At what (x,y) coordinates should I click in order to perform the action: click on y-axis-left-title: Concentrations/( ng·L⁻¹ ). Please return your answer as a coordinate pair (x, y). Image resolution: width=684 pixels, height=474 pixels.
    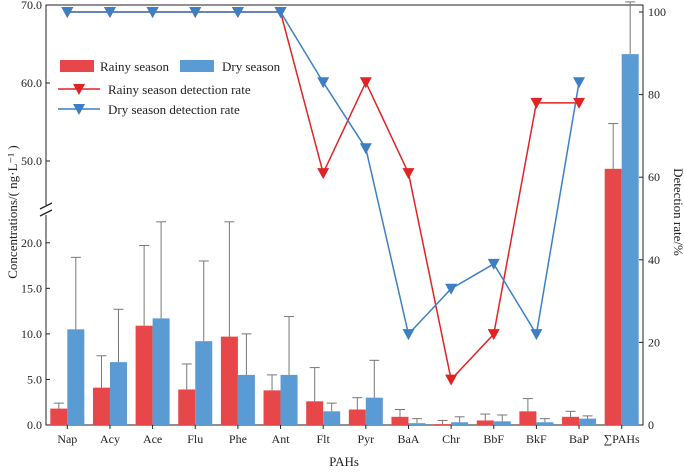
    Looking at the image, I should click on (12, 212).